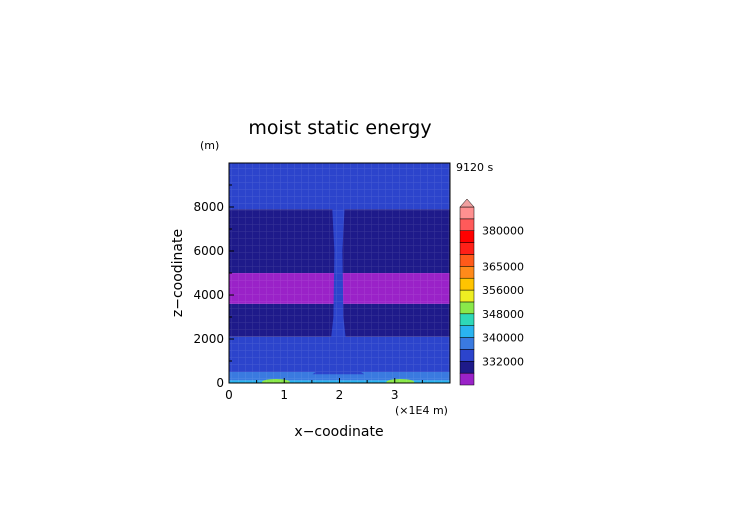 This screenshot has width=752, height=532. I want to click on colorbar: 332000 340000 348000 356000 365000 380000, so click(491, 292).